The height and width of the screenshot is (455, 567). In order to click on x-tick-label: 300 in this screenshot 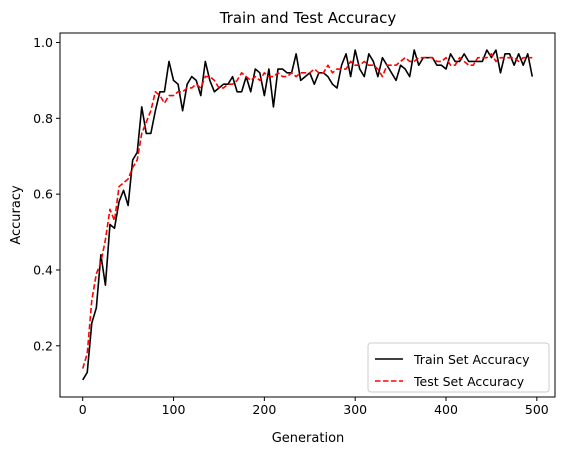, I will do `click(355, 409)`.